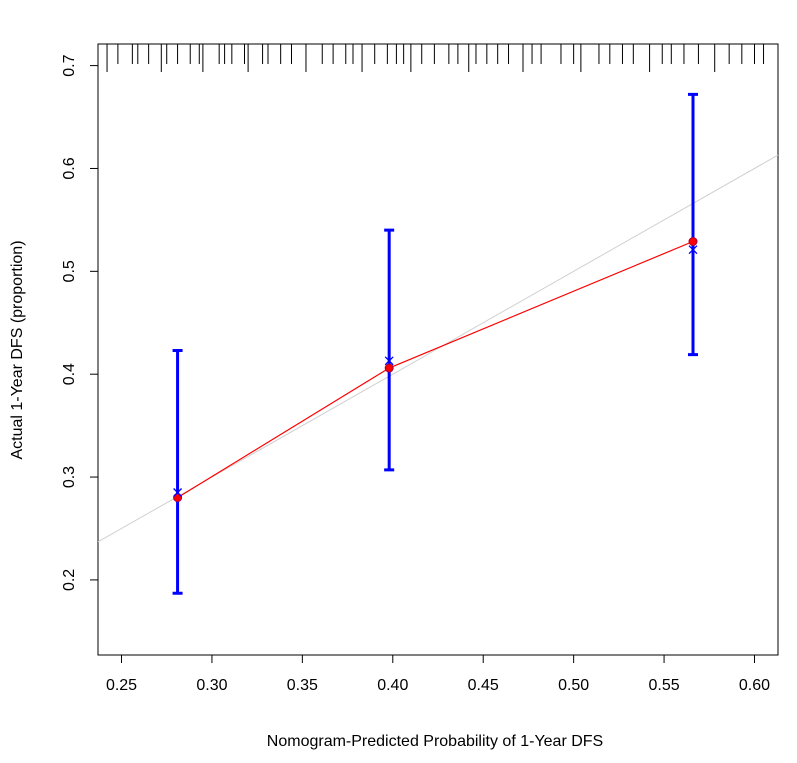 Image resolution: width=797 pixels, height=763 pixels. Describe the element at coordinates (663, 685) in the screenshot. I see `x-tick-label: 0.55` at that location.